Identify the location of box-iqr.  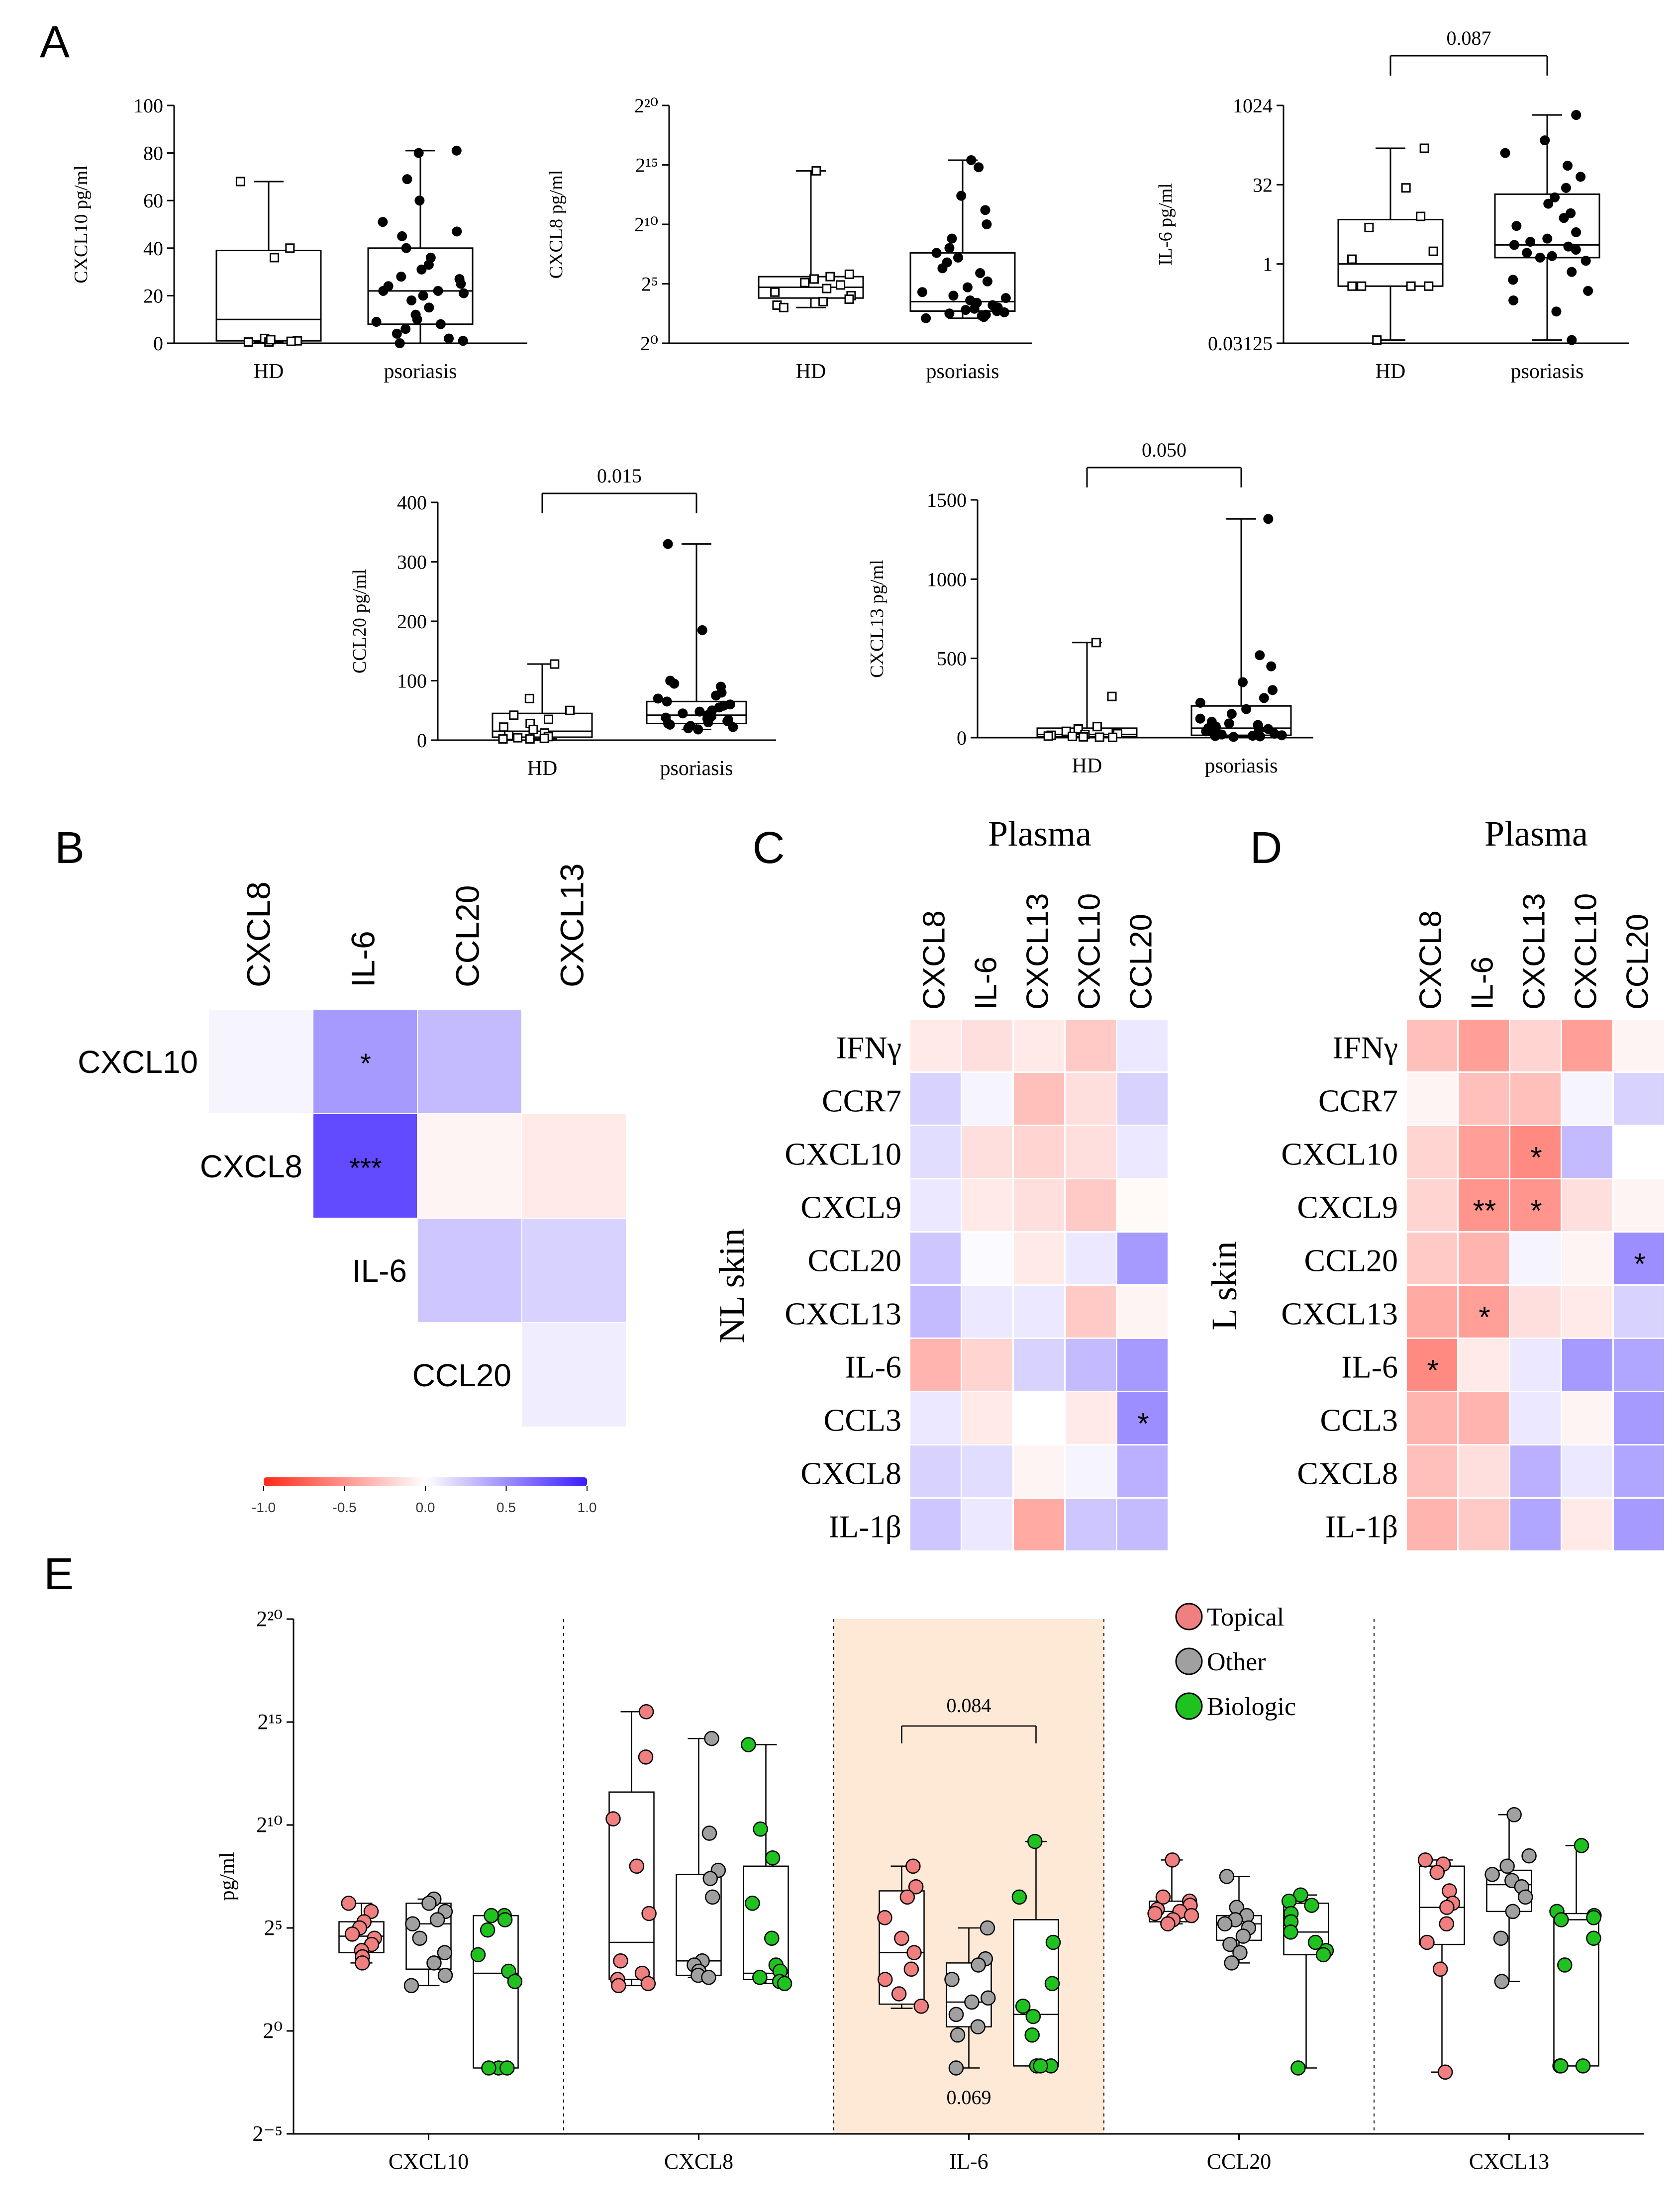
(496, 1992).